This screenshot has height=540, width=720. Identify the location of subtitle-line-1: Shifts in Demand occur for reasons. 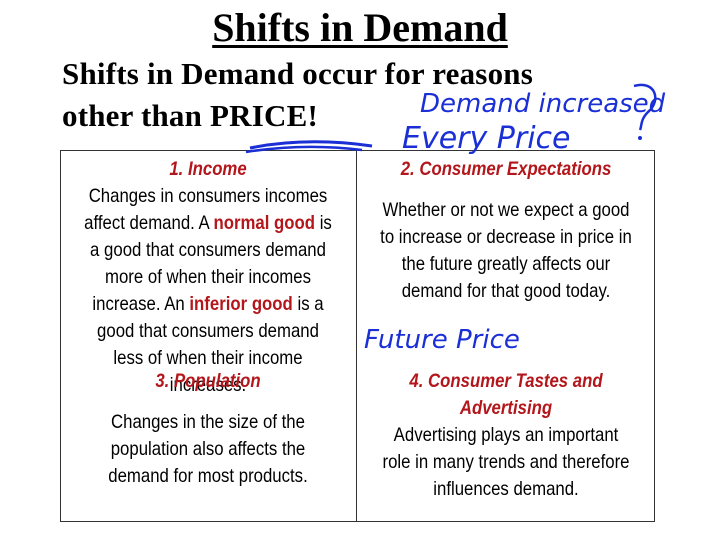
(297, 73).